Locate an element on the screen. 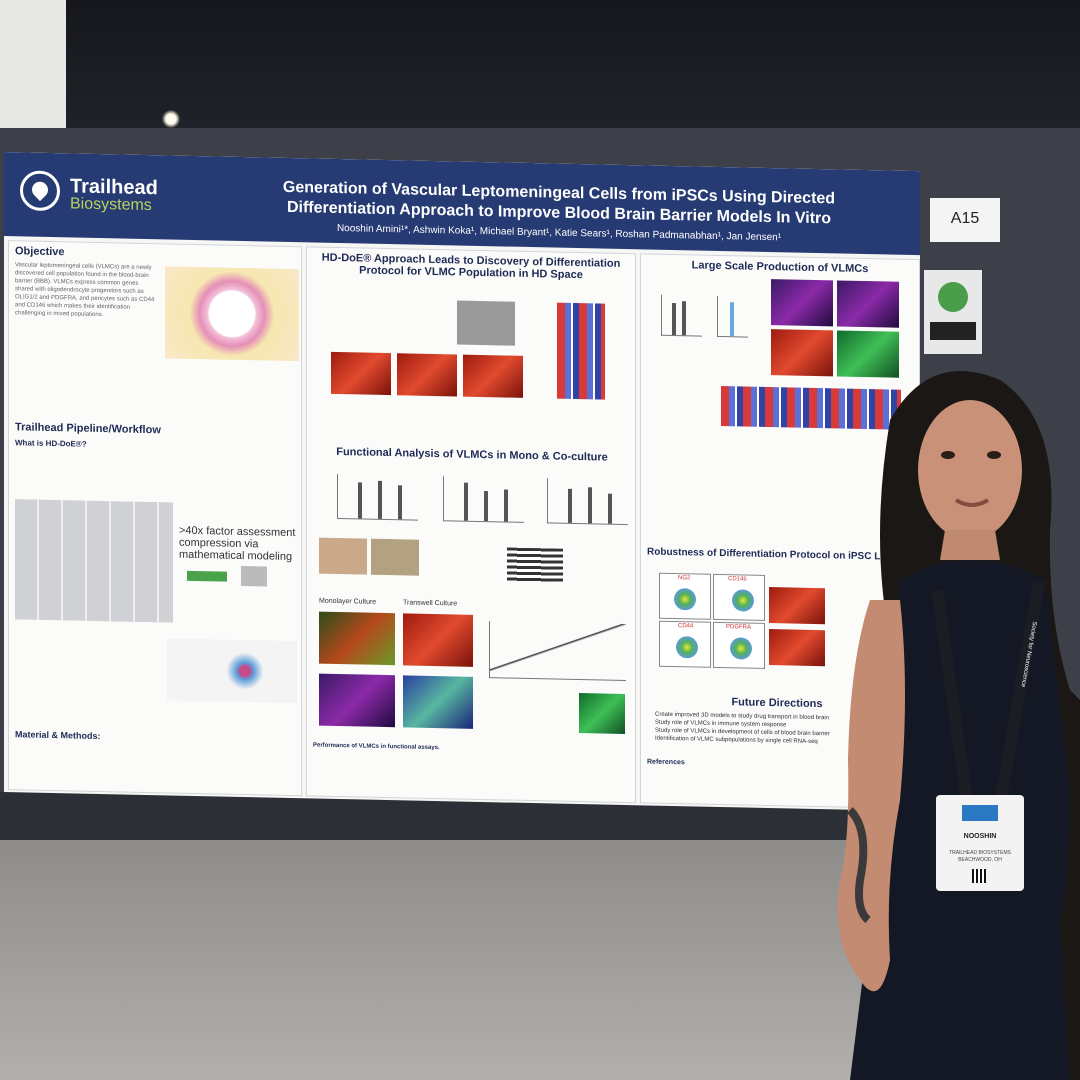 Image resolution: width=1080 pixels, height=1080 pixels. microscopy-gray is located at coordinates (486, 323).